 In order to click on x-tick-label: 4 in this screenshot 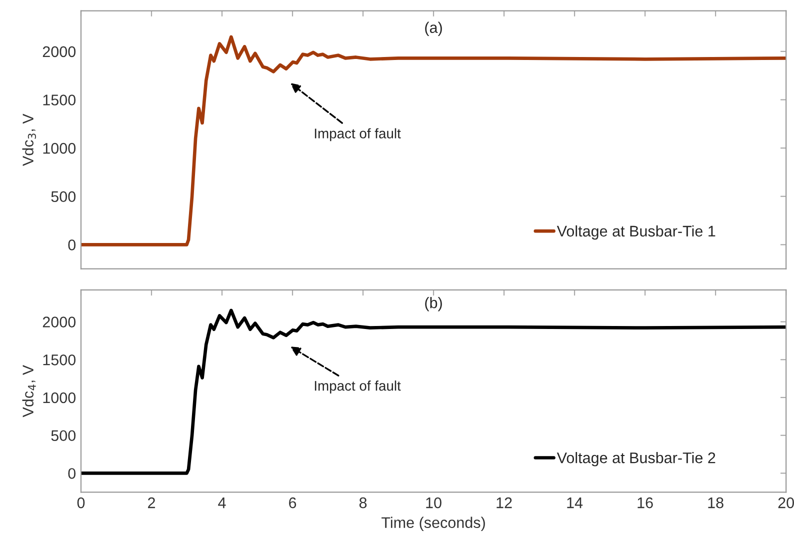, I will do `click(222, 503)`.